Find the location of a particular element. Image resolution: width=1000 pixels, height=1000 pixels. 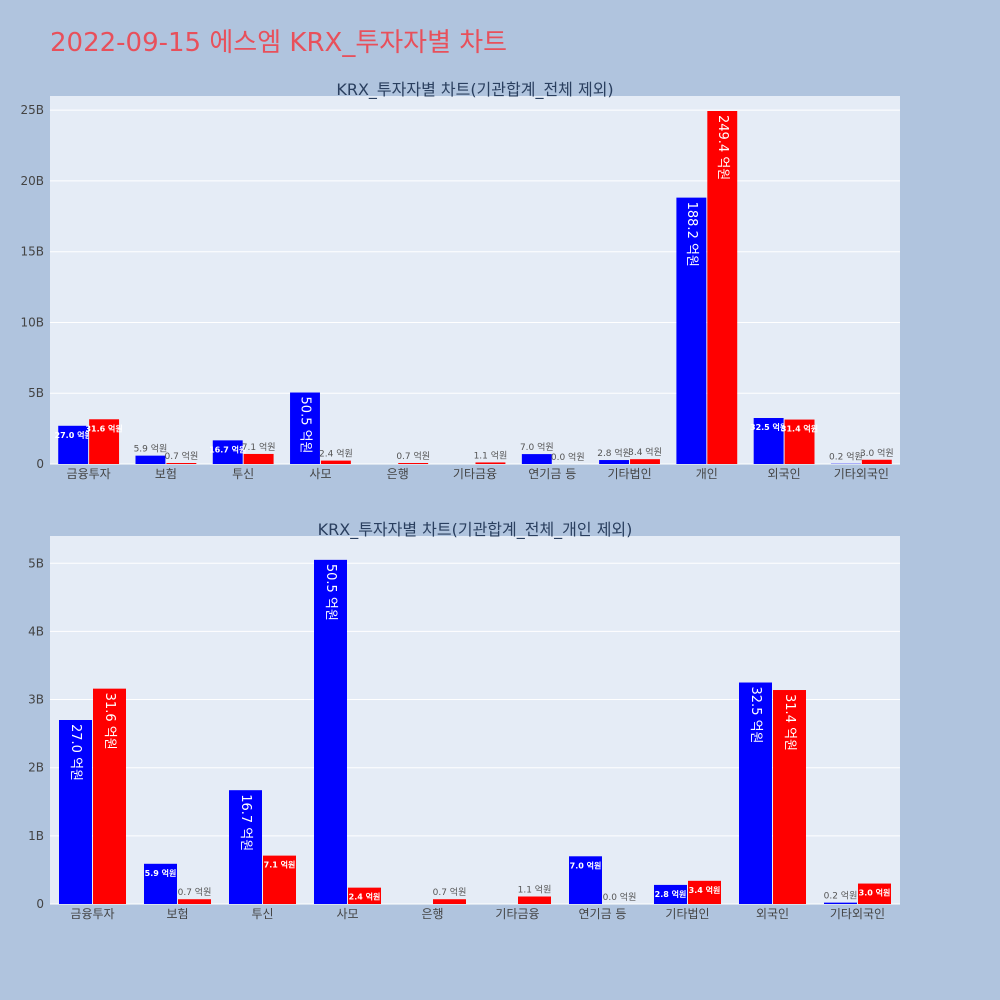

data-label-1-0-8: 32.5 억원 is located at coordinates (755, 715).